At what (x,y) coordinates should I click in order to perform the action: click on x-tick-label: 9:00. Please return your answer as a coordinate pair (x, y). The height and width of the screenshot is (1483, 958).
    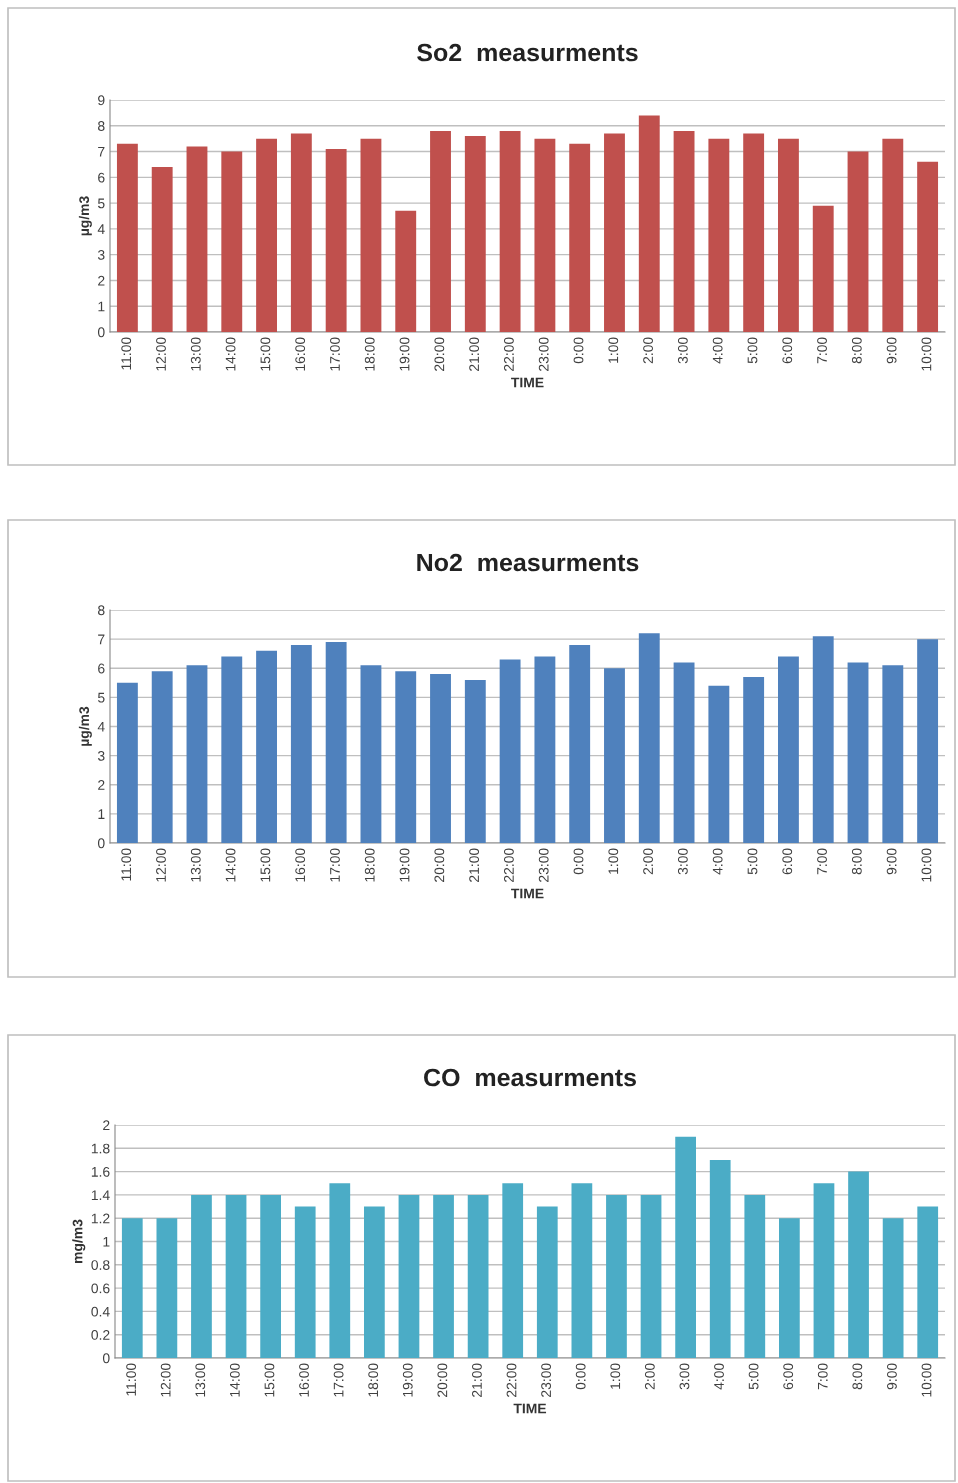
    Looking at the image, I should click on (891, 861).